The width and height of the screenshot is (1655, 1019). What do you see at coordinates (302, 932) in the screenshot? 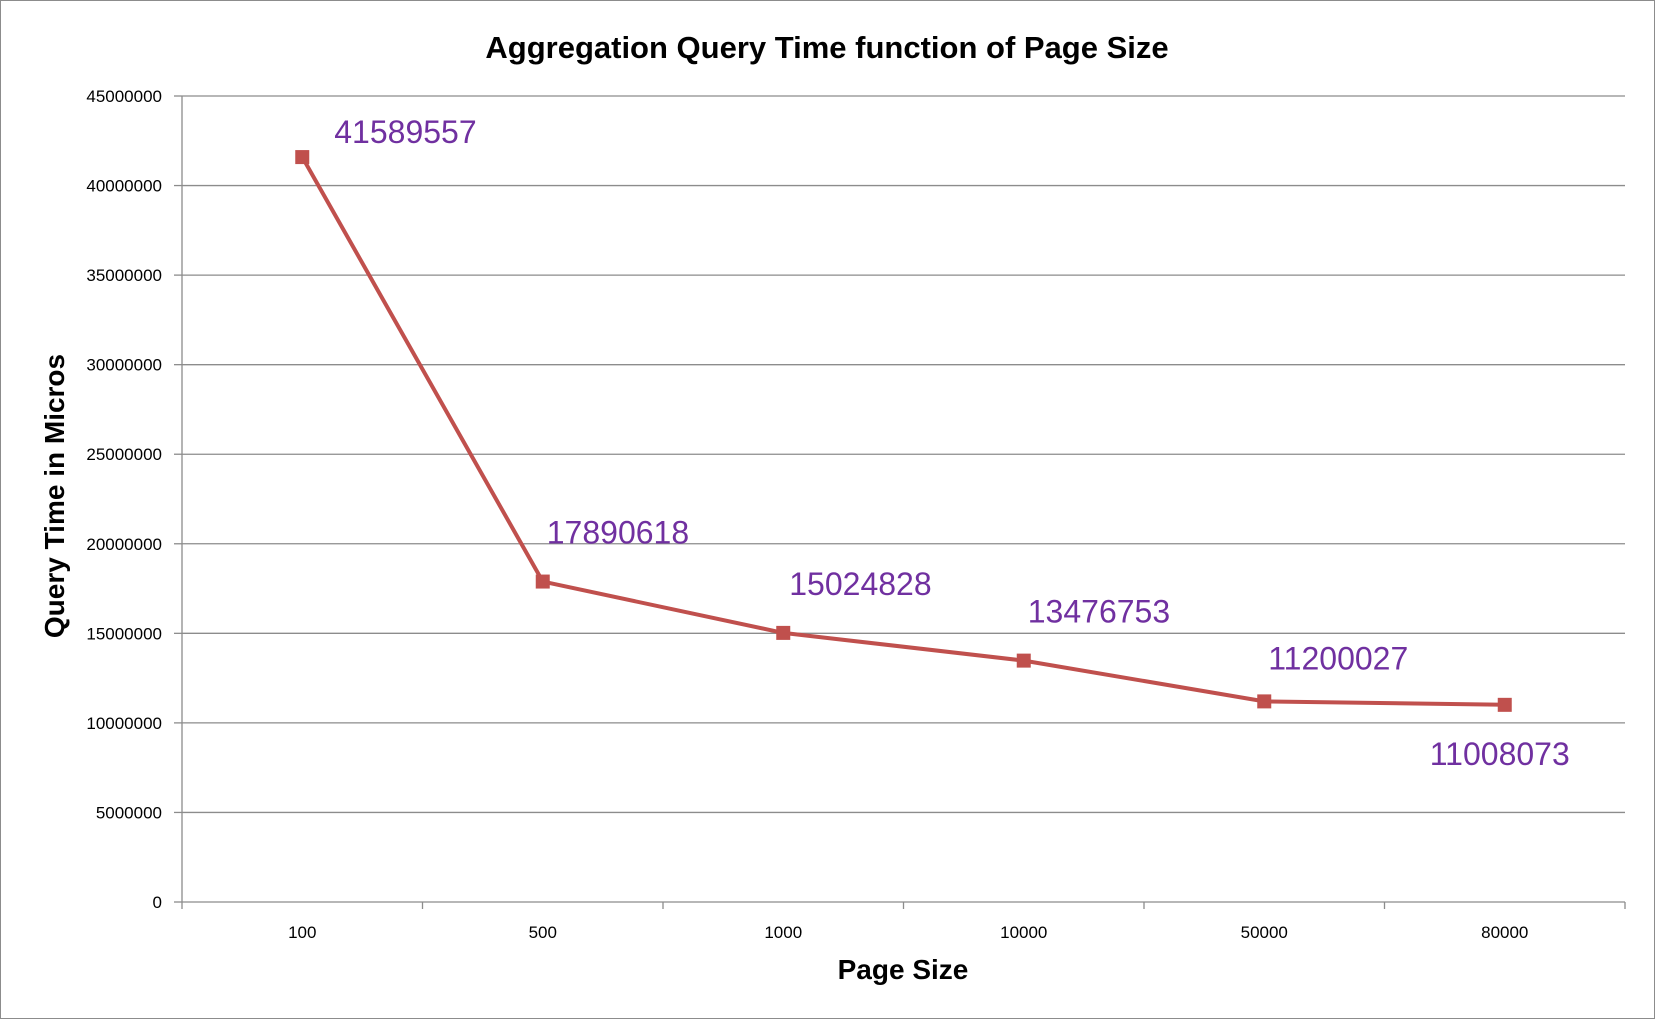
I see `x-tick-label: 100` at bounding box center [302, 932].